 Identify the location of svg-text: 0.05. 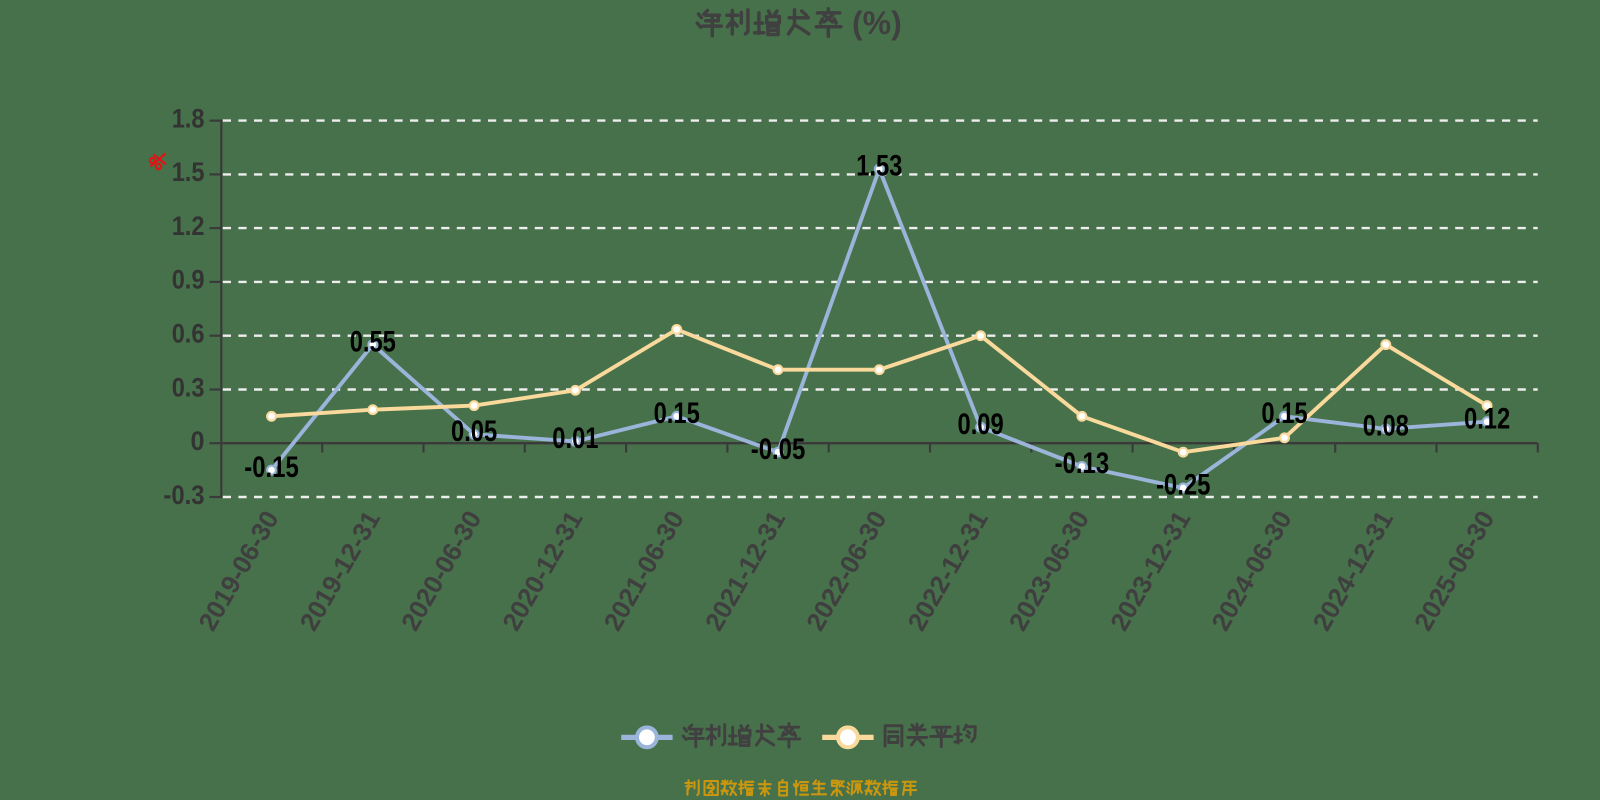
(474, 431).